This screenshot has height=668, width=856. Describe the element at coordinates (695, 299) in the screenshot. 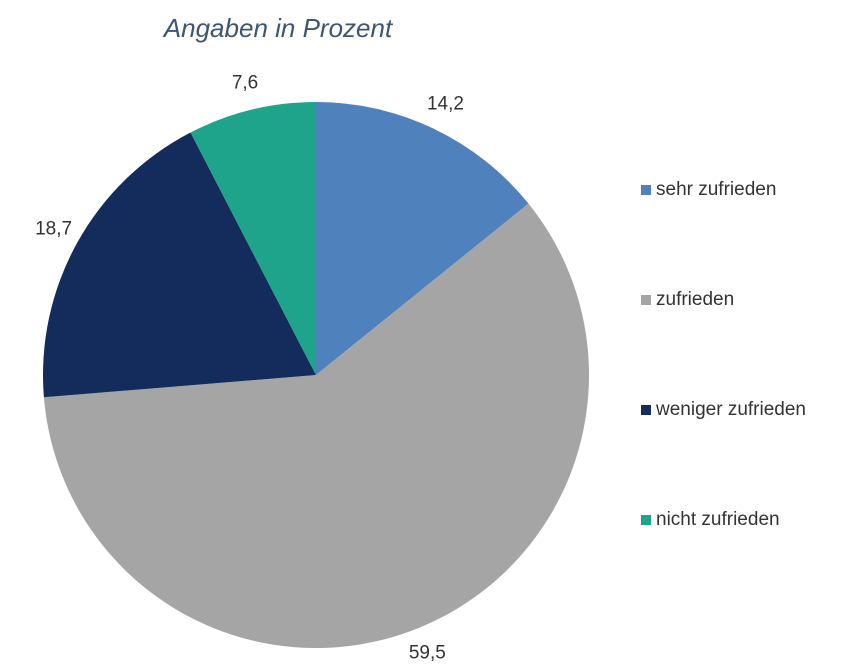

I see `legend-label: zufrieden` at that location.